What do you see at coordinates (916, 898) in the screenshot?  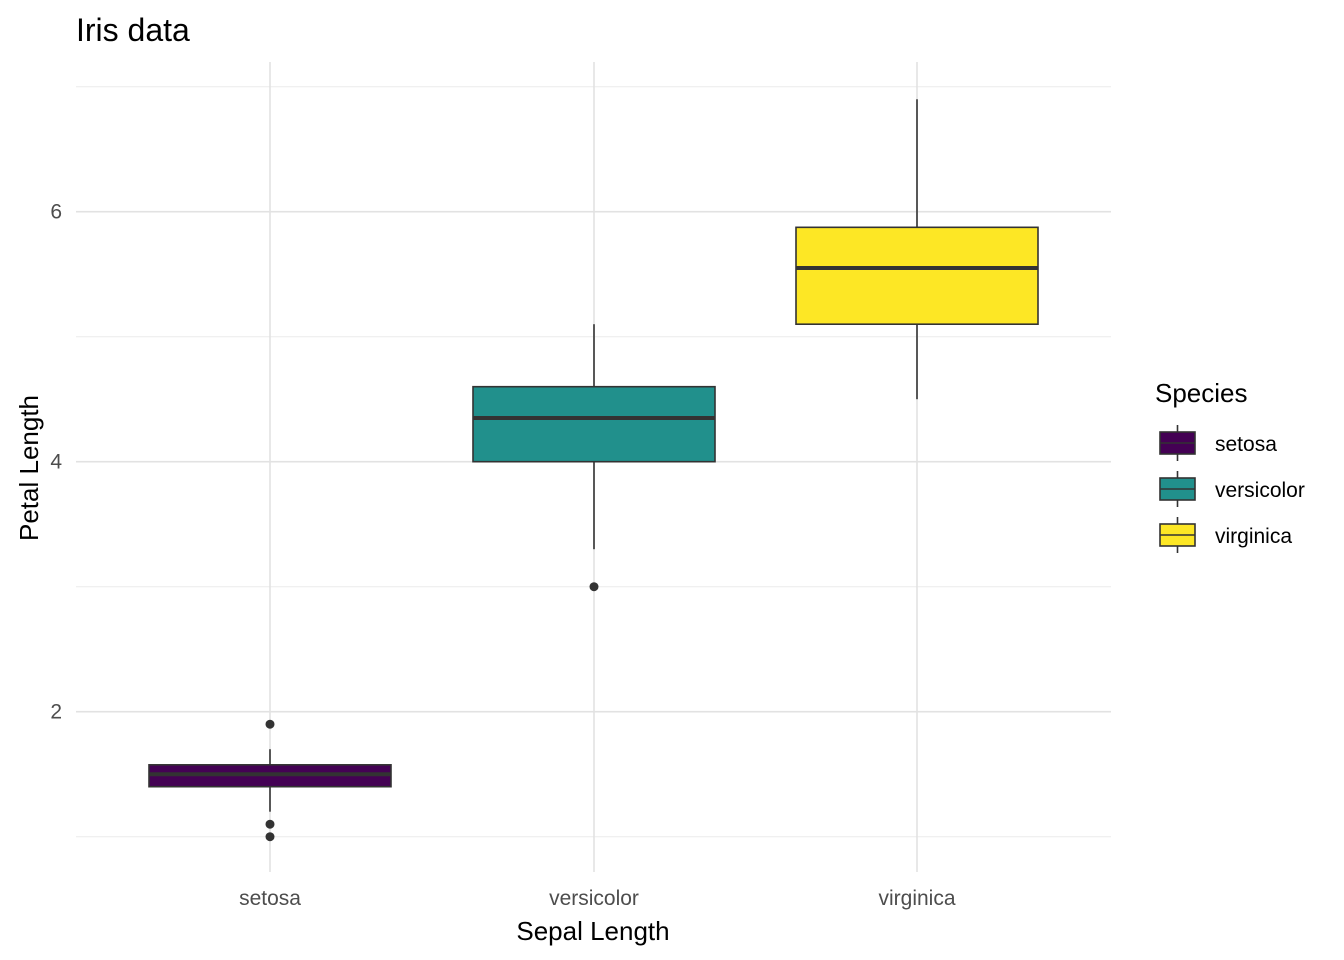 I see `x-tick-label: virginica` at bounding box center [916, 898].